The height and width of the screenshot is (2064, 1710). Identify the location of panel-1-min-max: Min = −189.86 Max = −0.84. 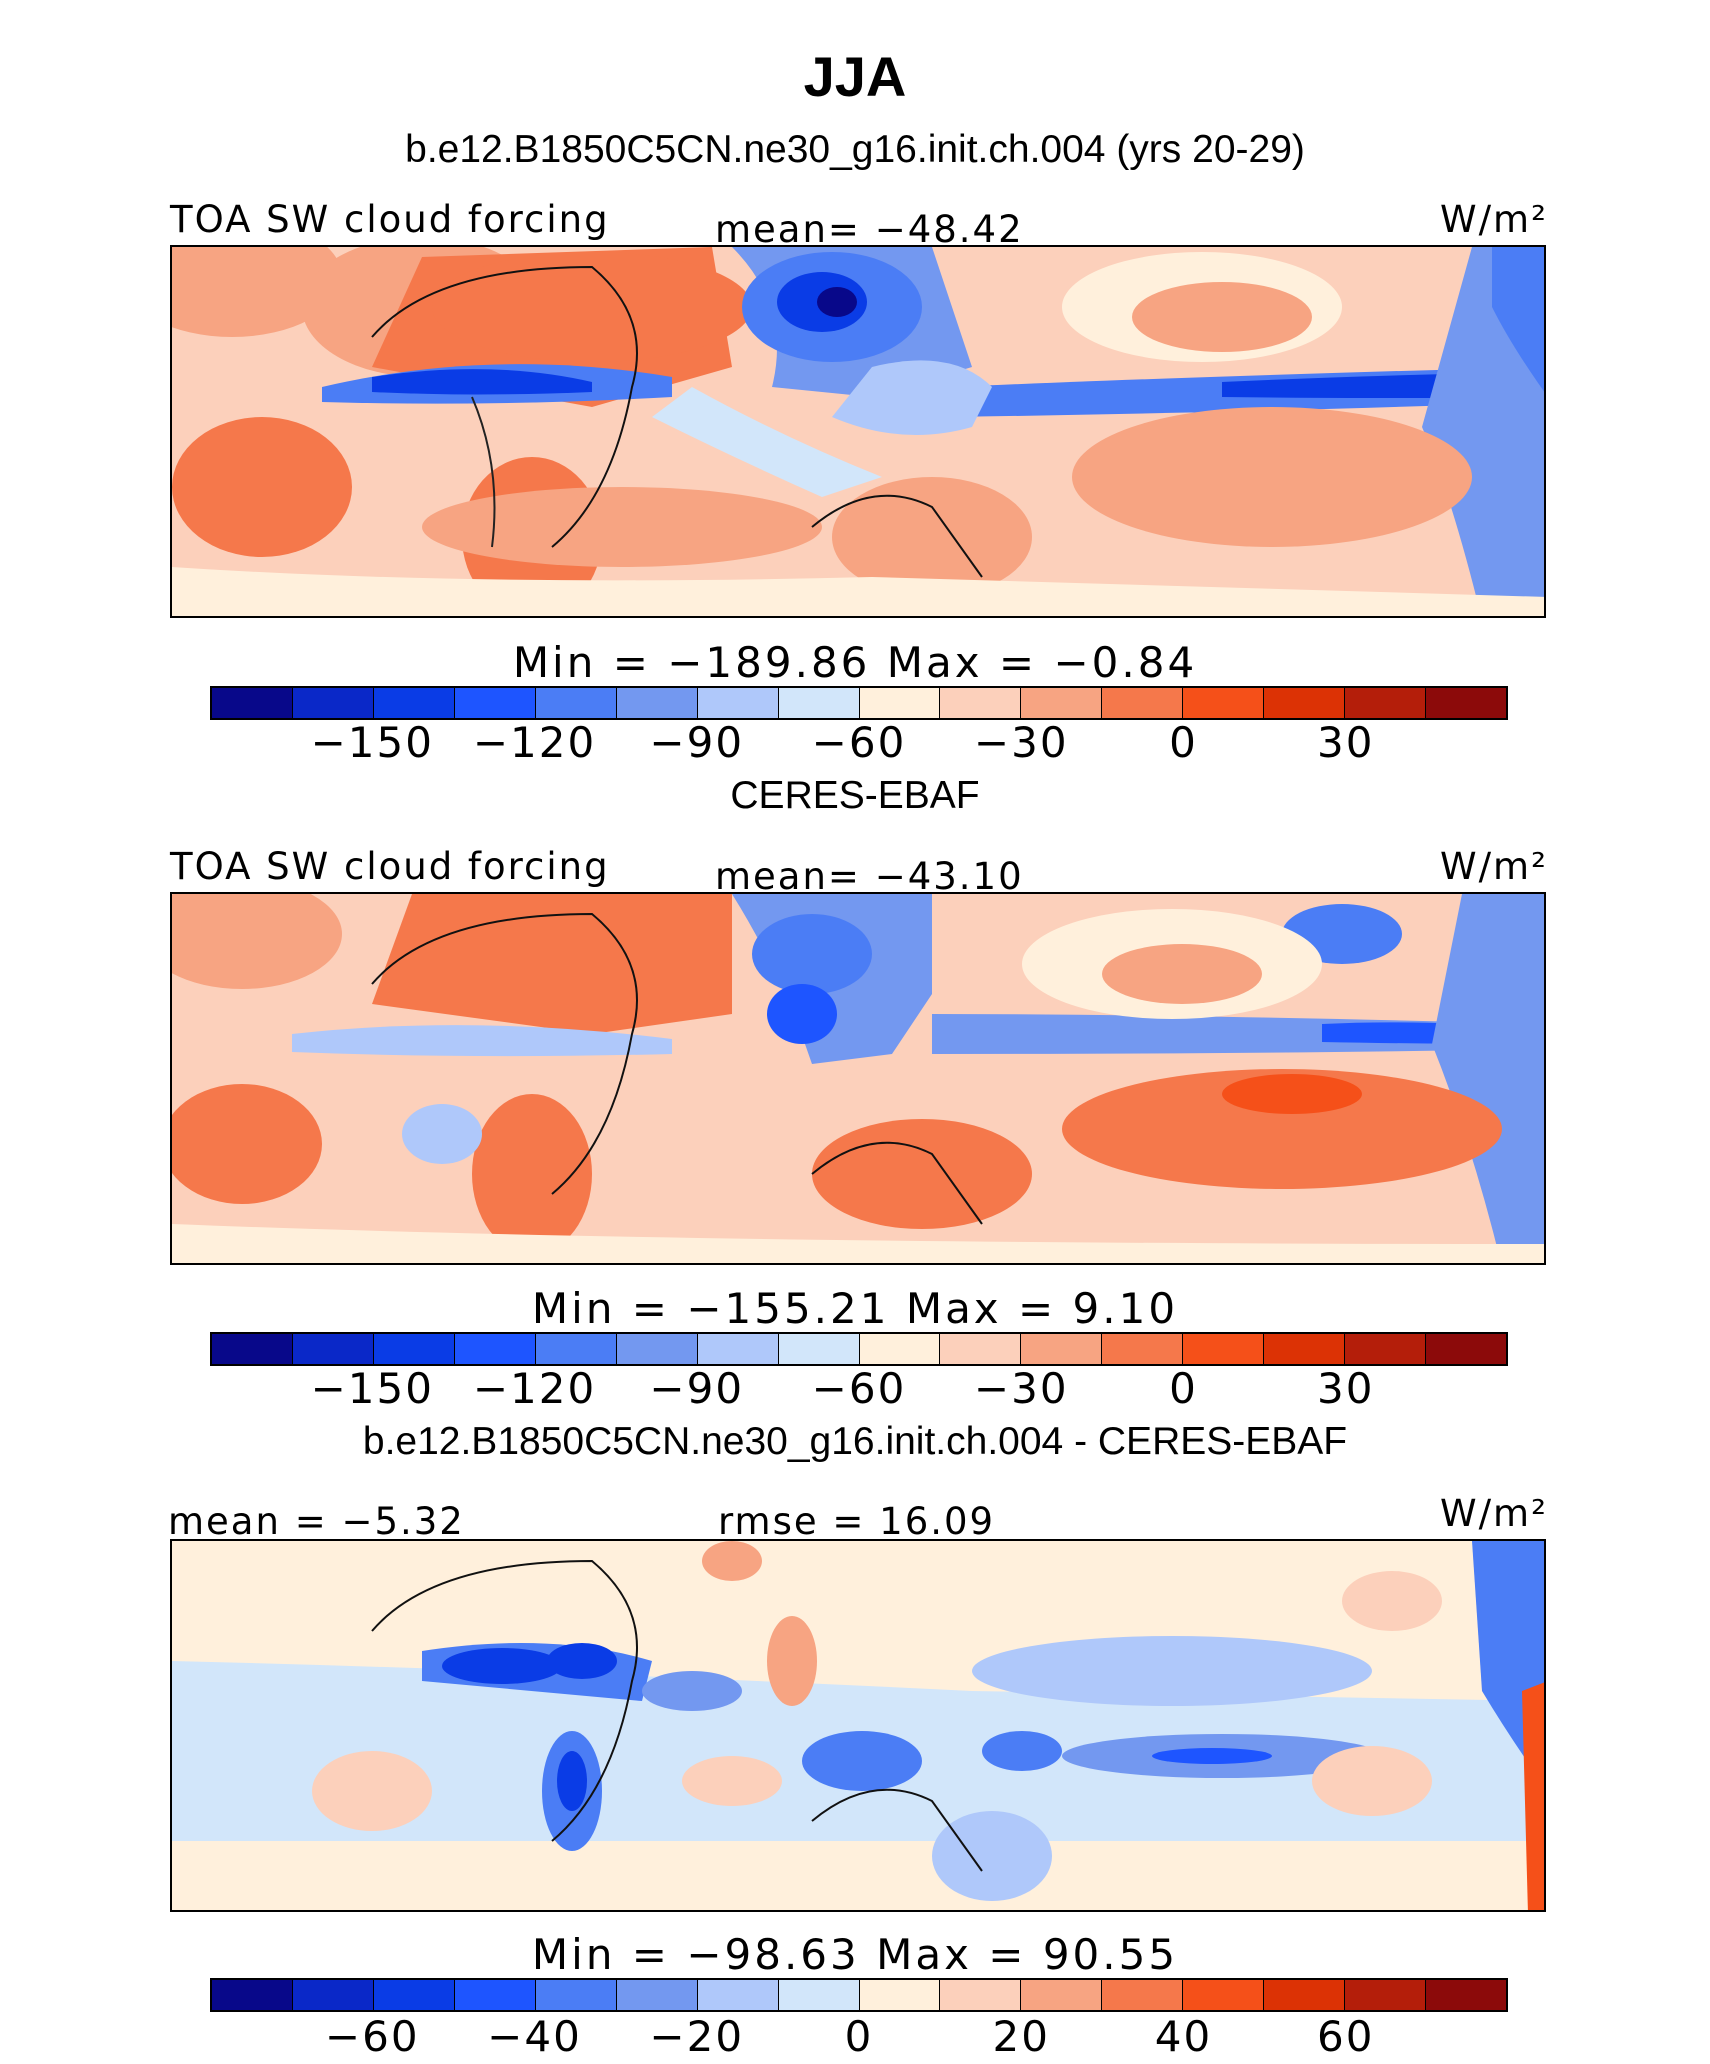
(855, 662).